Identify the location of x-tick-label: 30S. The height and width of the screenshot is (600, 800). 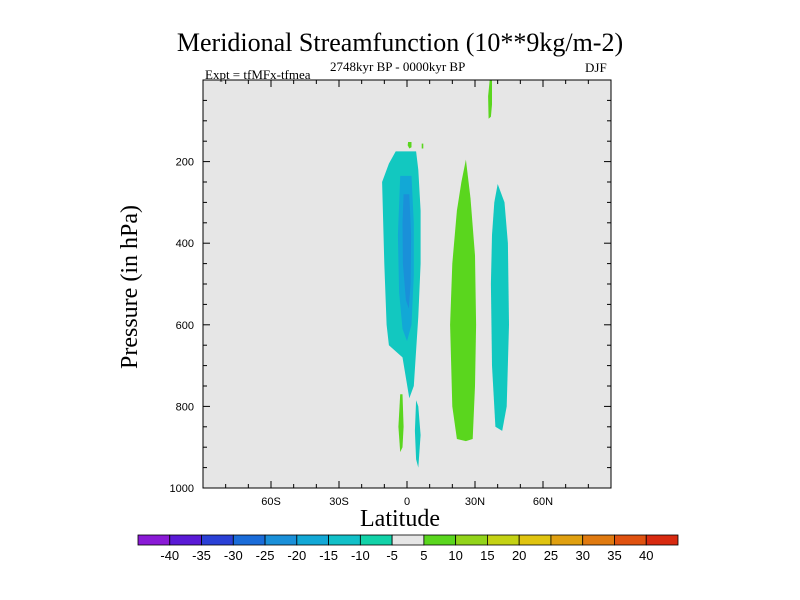
(339, 502).